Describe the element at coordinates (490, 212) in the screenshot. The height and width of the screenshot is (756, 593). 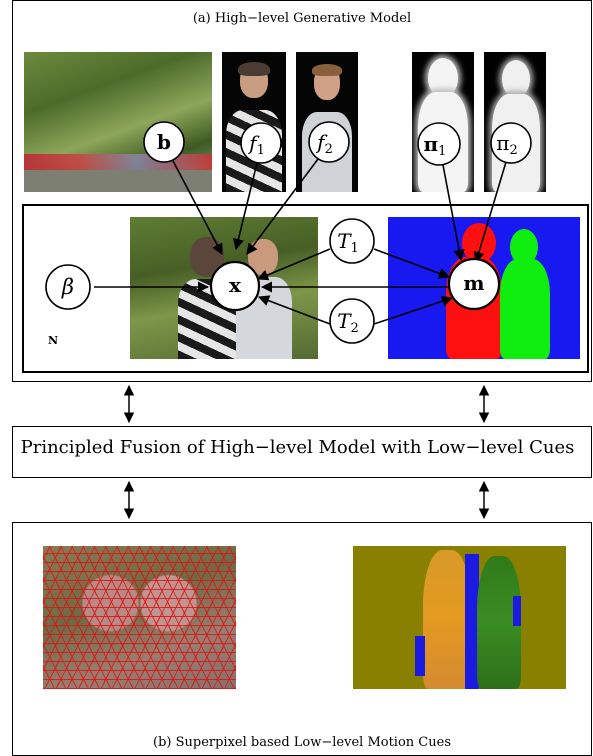
I see `edge-pi2-m` at that location.